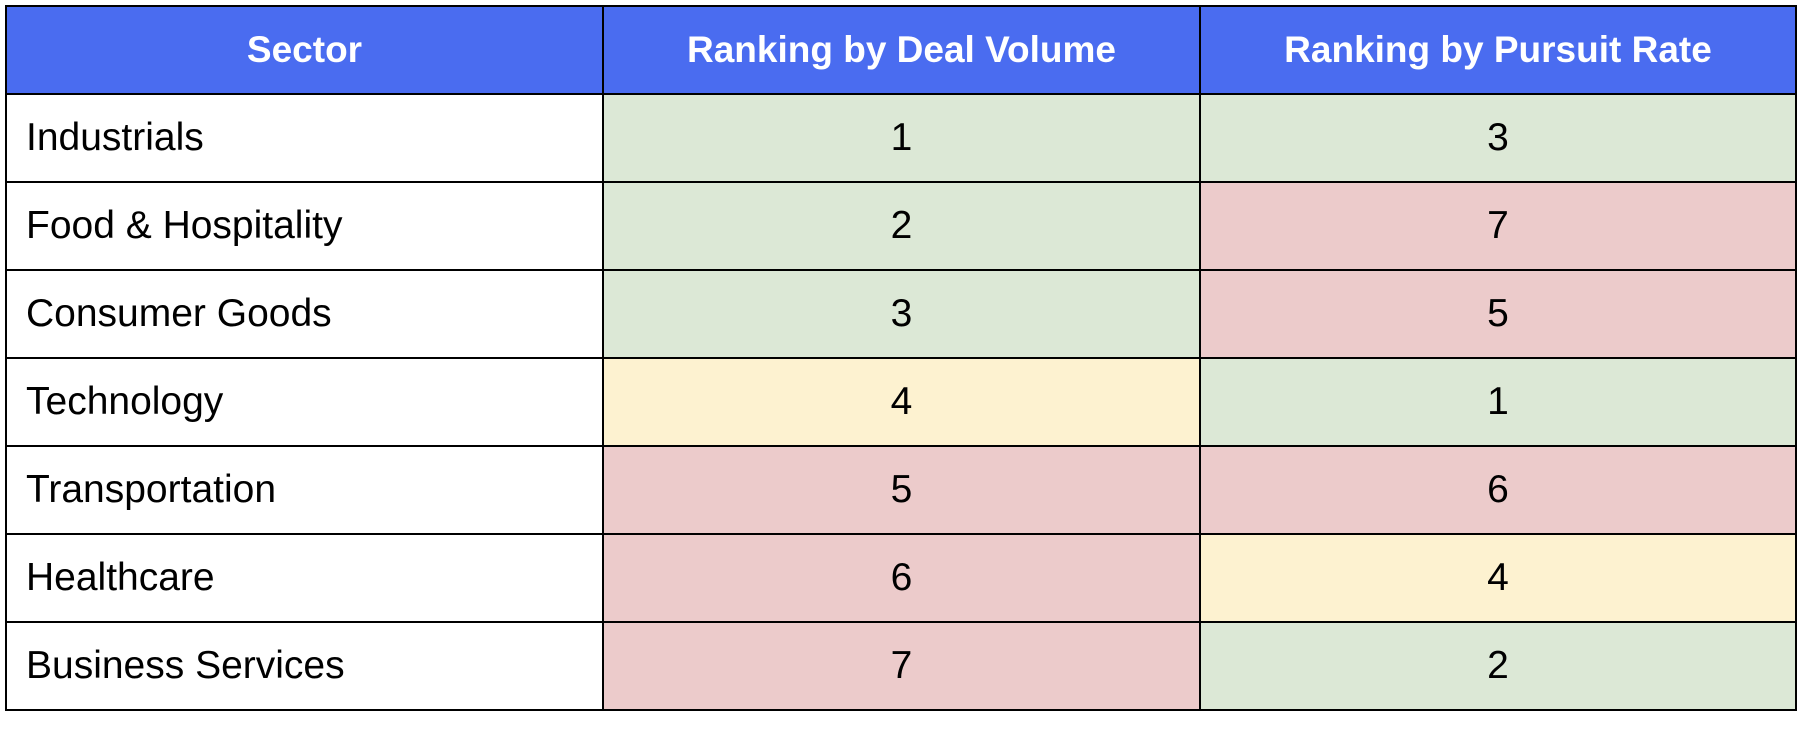  I want to click on pursuit-rate-cell: 7, so click(1498, 226).